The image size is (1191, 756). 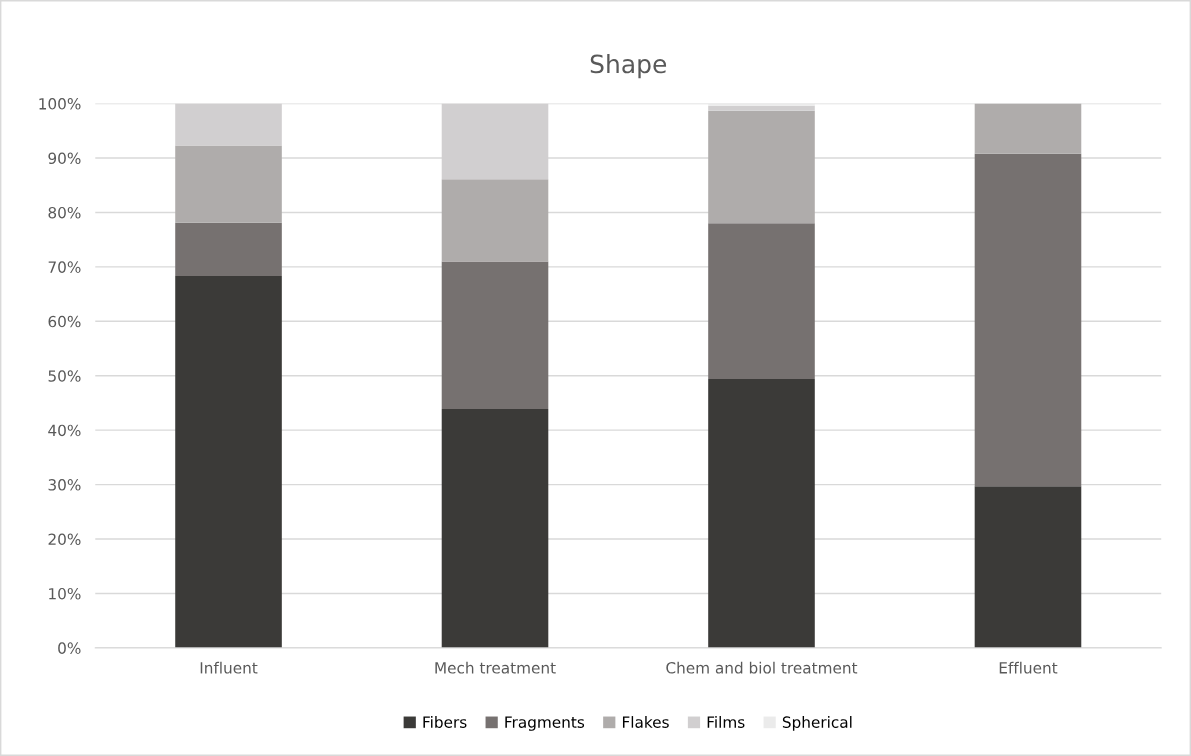 I want to click on chart-title: Shape, so click(x=628, y=66).